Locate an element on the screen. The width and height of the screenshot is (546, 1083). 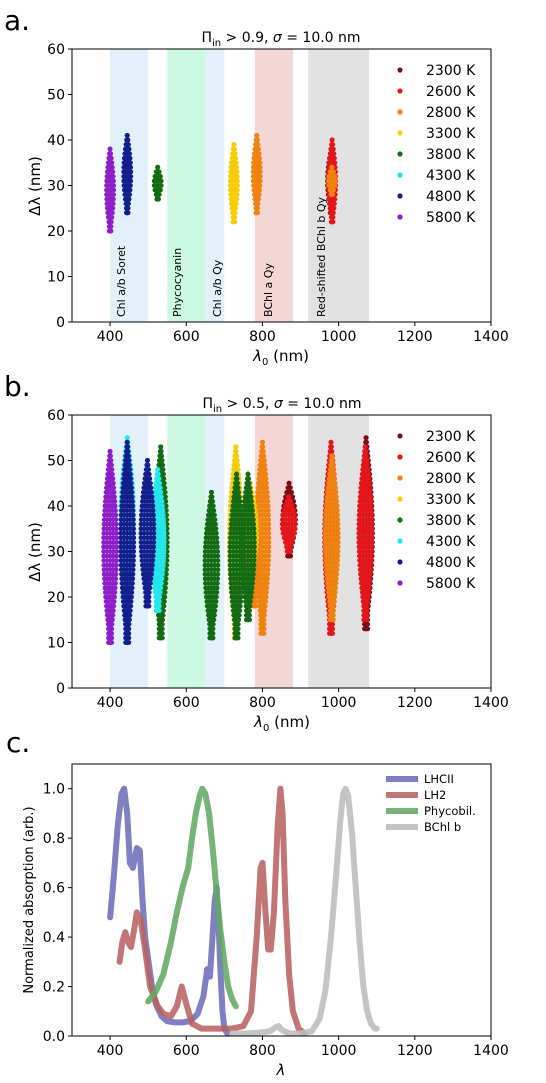
legend-label: 5800 K is located at coordinates (451, 218).